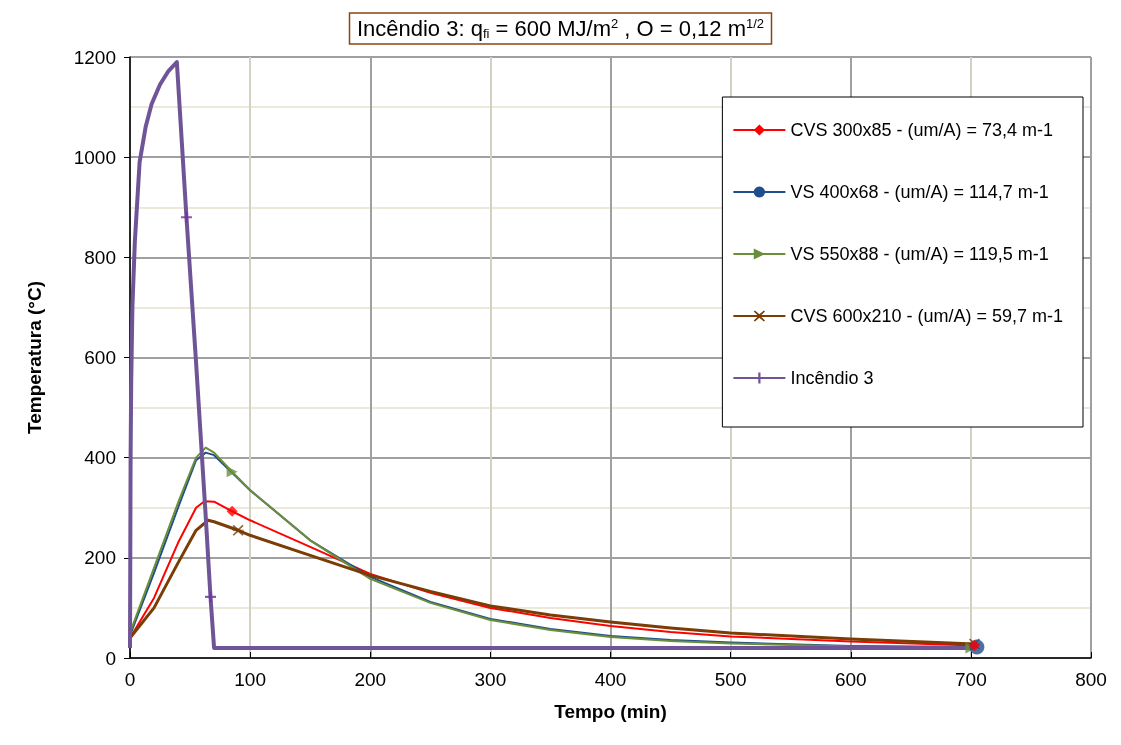 The height and width of the screenshot is (745, 1121). I want to click on x-tick-label: 500, so click(730, 679).